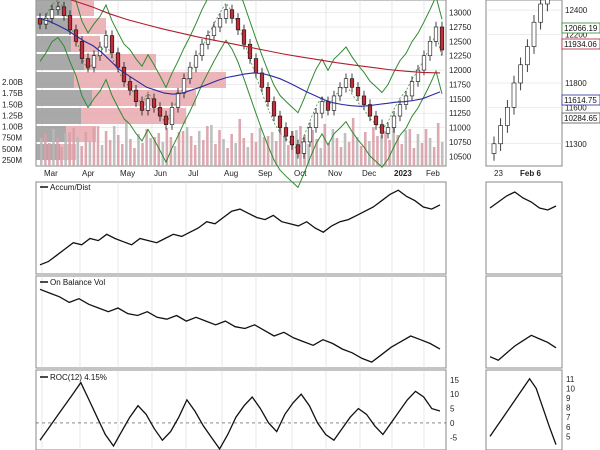  What do you see at coordinates (255, 37) in the screenshot?
I see `ma-long-line` at bounding box center [255, 37].